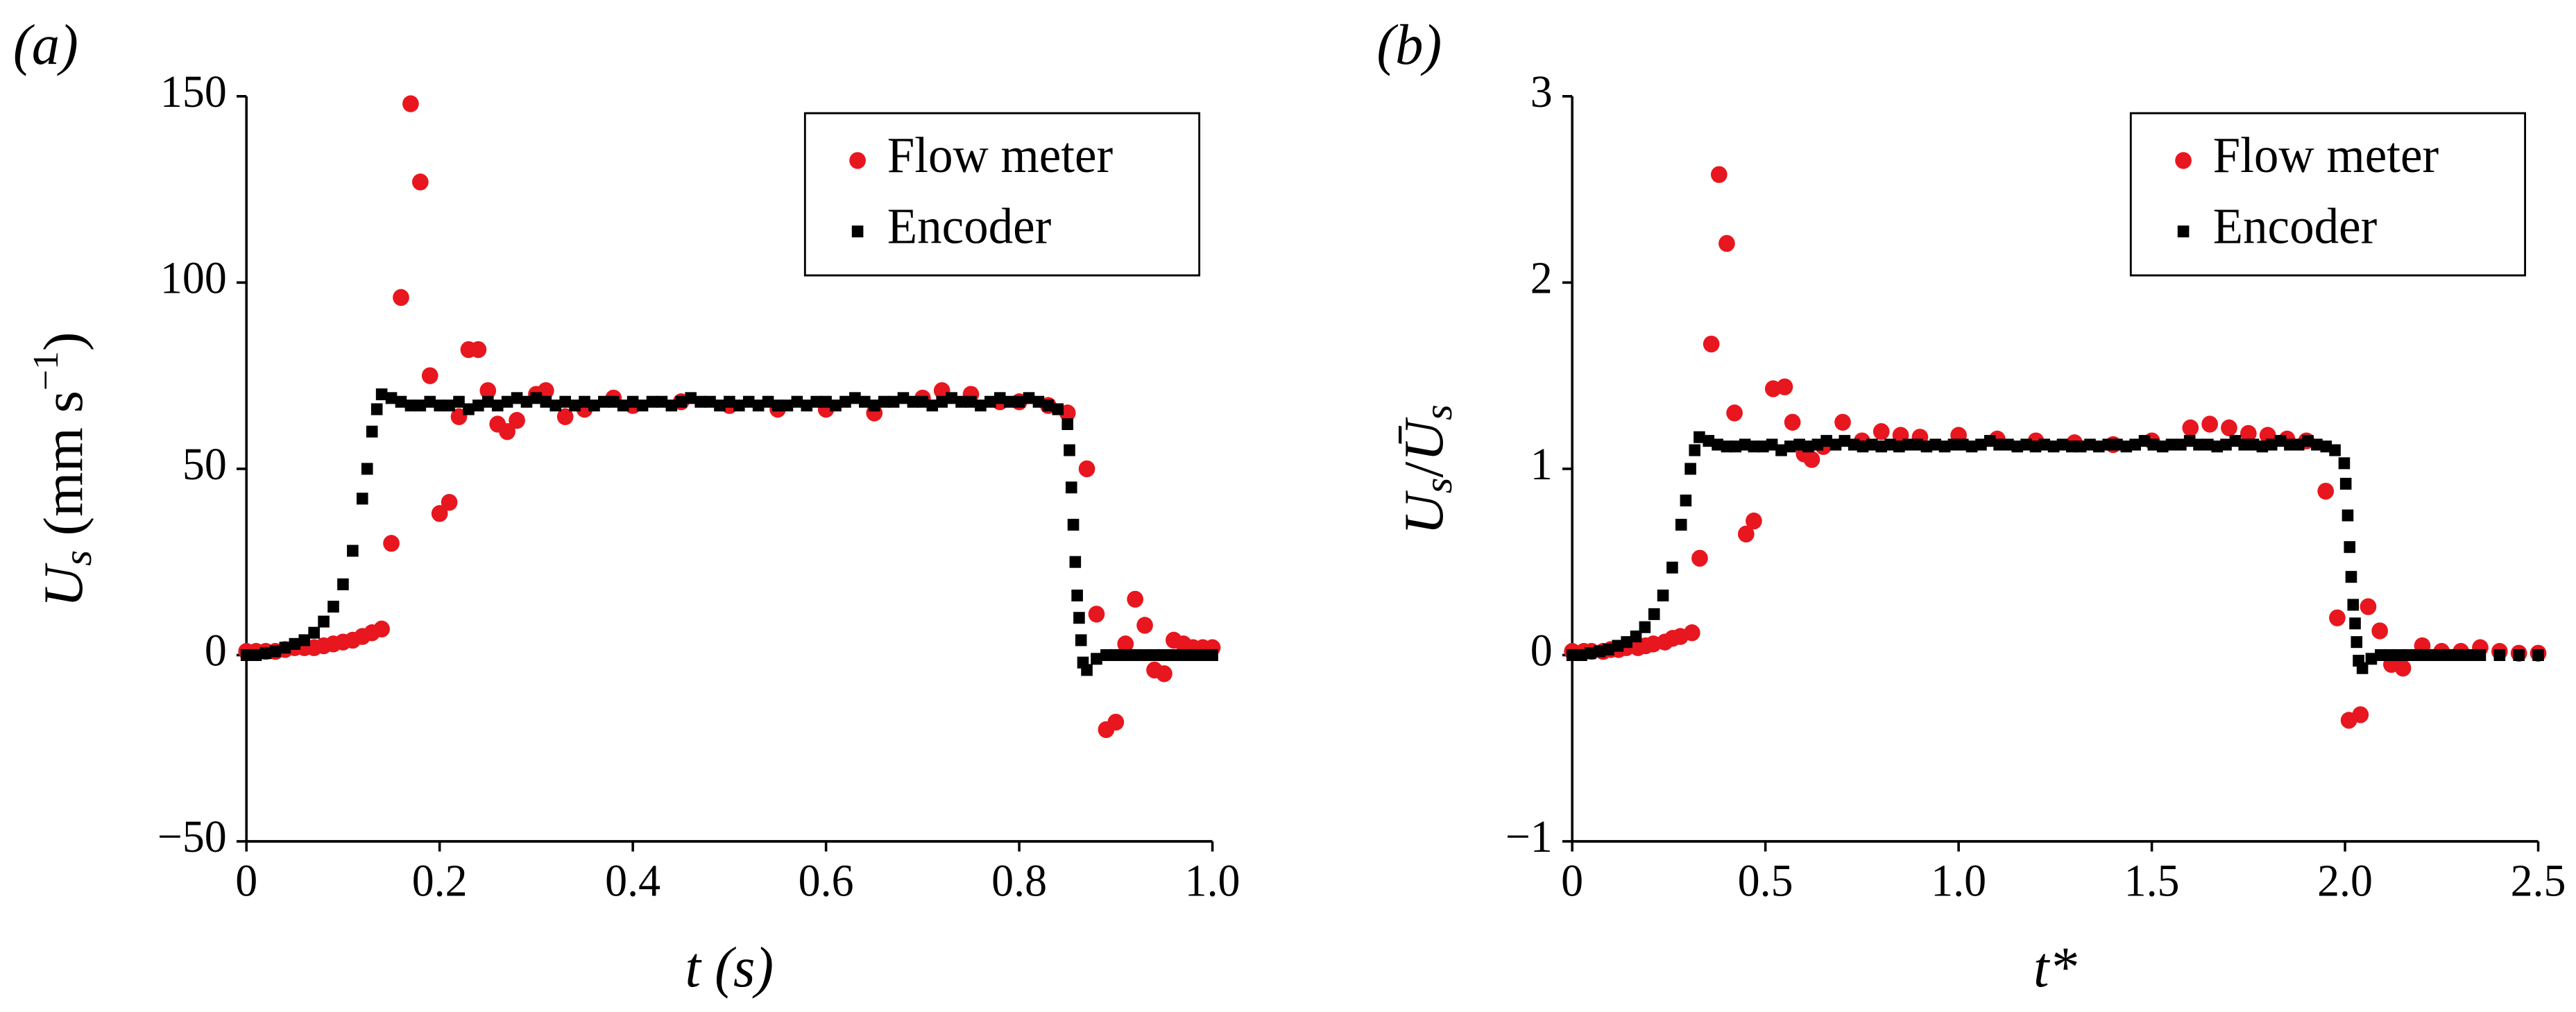 The image size is (2576, 1012). What do you see at coordinates (1541, 464) in the screenshot?
I see `y-tick-label: 1` at bounding box center [1541, 464].